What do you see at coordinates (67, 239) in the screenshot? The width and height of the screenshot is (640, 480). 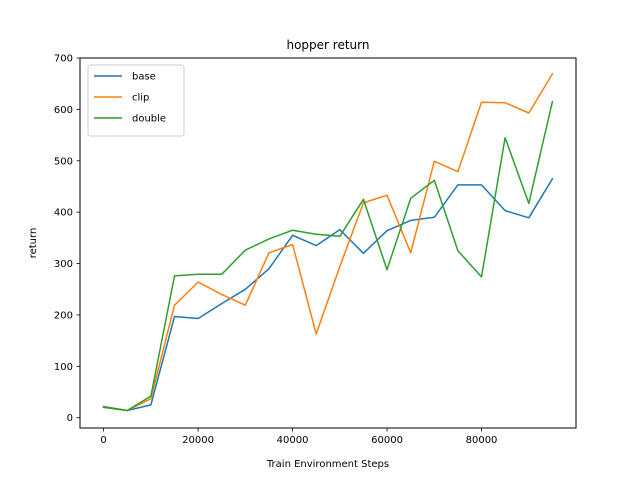 I see `y-axis-ticks: 0 100 200 300 400 500 600 700` at bounding box center [67, 239].